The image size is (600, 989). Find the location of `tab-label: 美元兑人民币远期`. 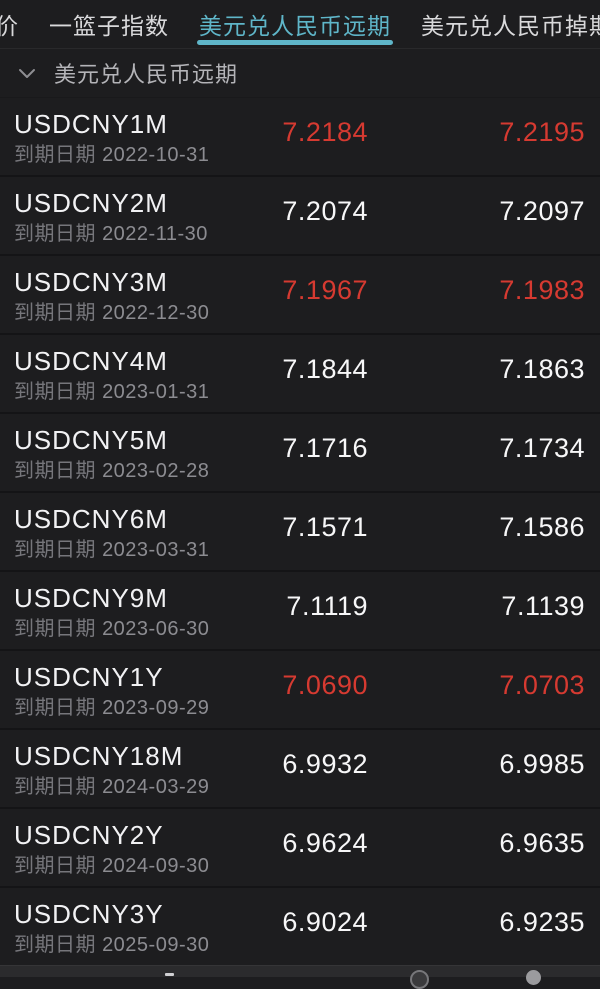

tab-label: 美元兑人民币远期 is located at coordinates (295, 26).